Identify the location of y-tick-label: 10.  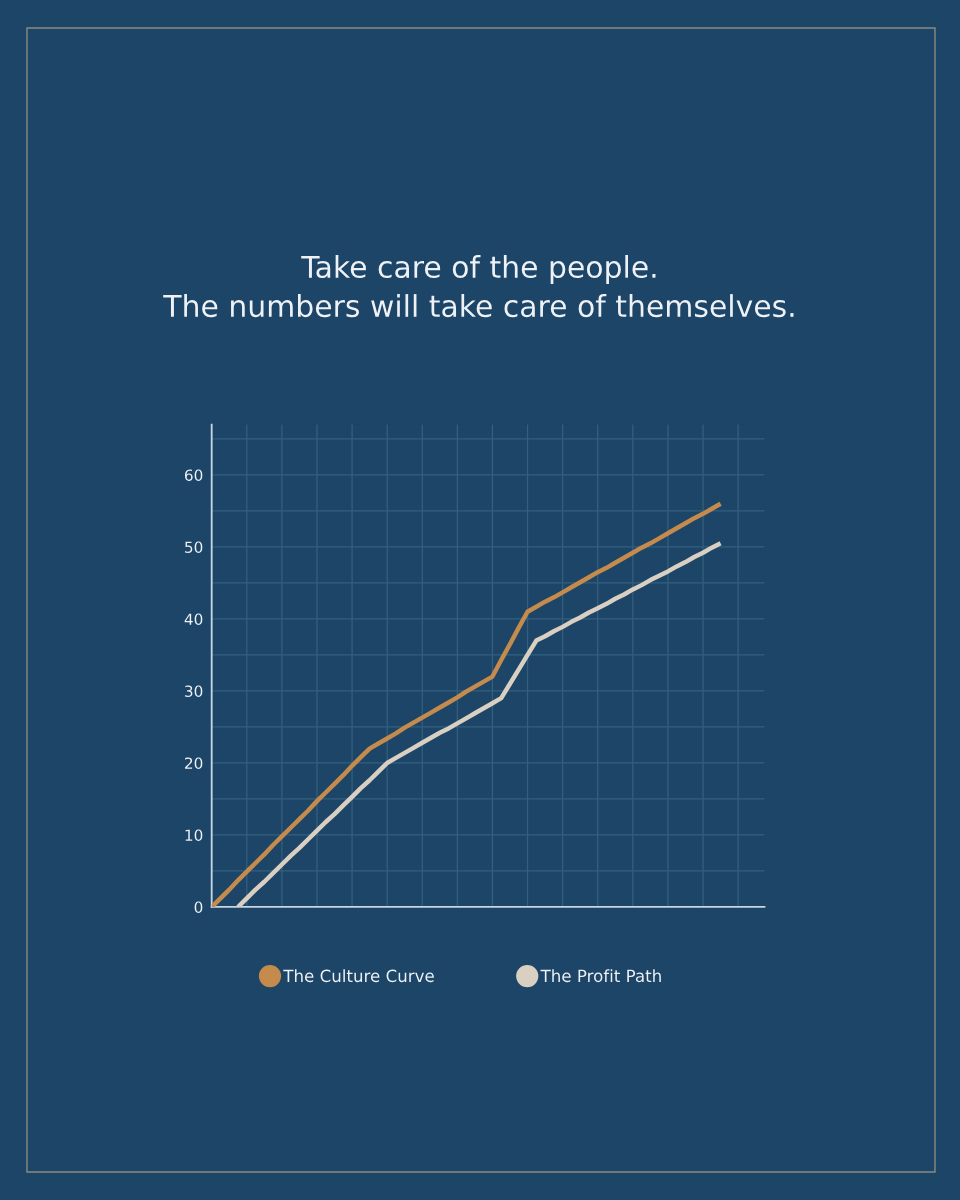
(194, 835).